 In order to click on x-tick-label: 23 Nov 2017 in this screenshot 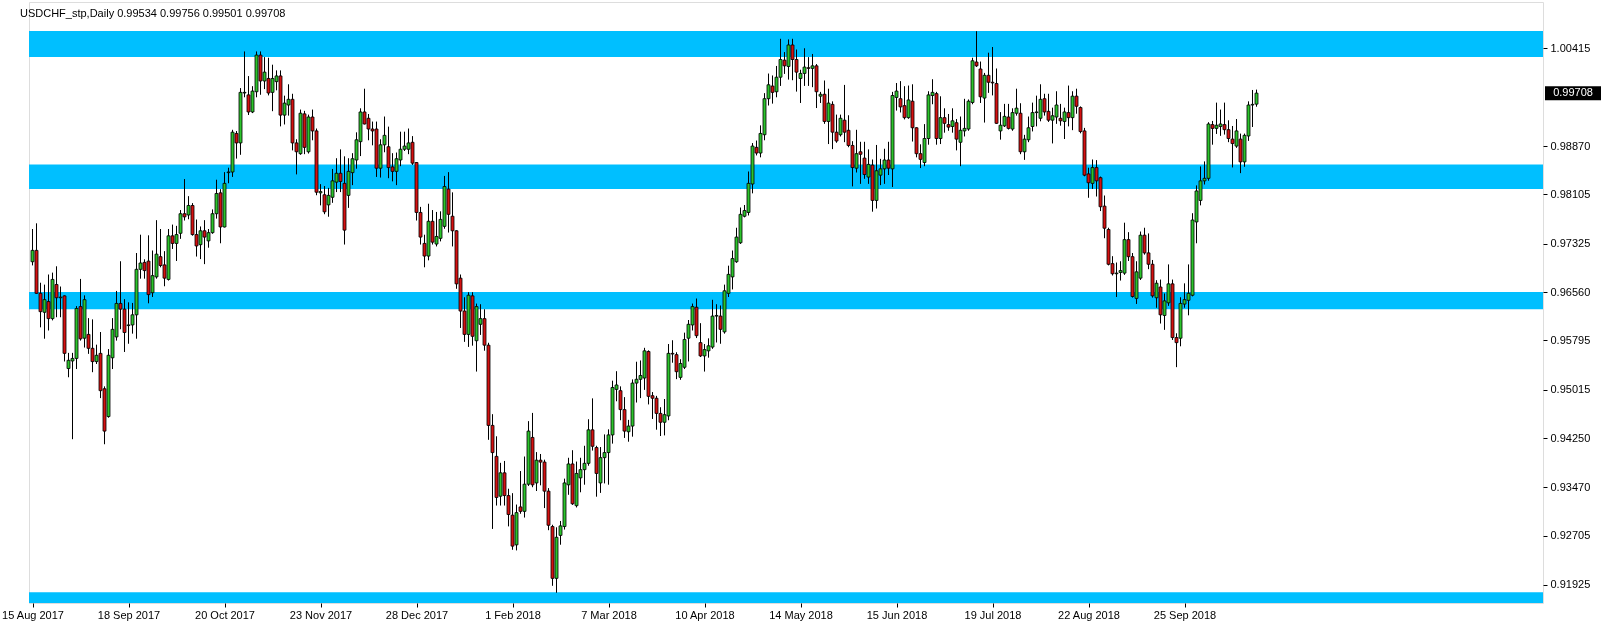, I will do `click(321, 614)`.